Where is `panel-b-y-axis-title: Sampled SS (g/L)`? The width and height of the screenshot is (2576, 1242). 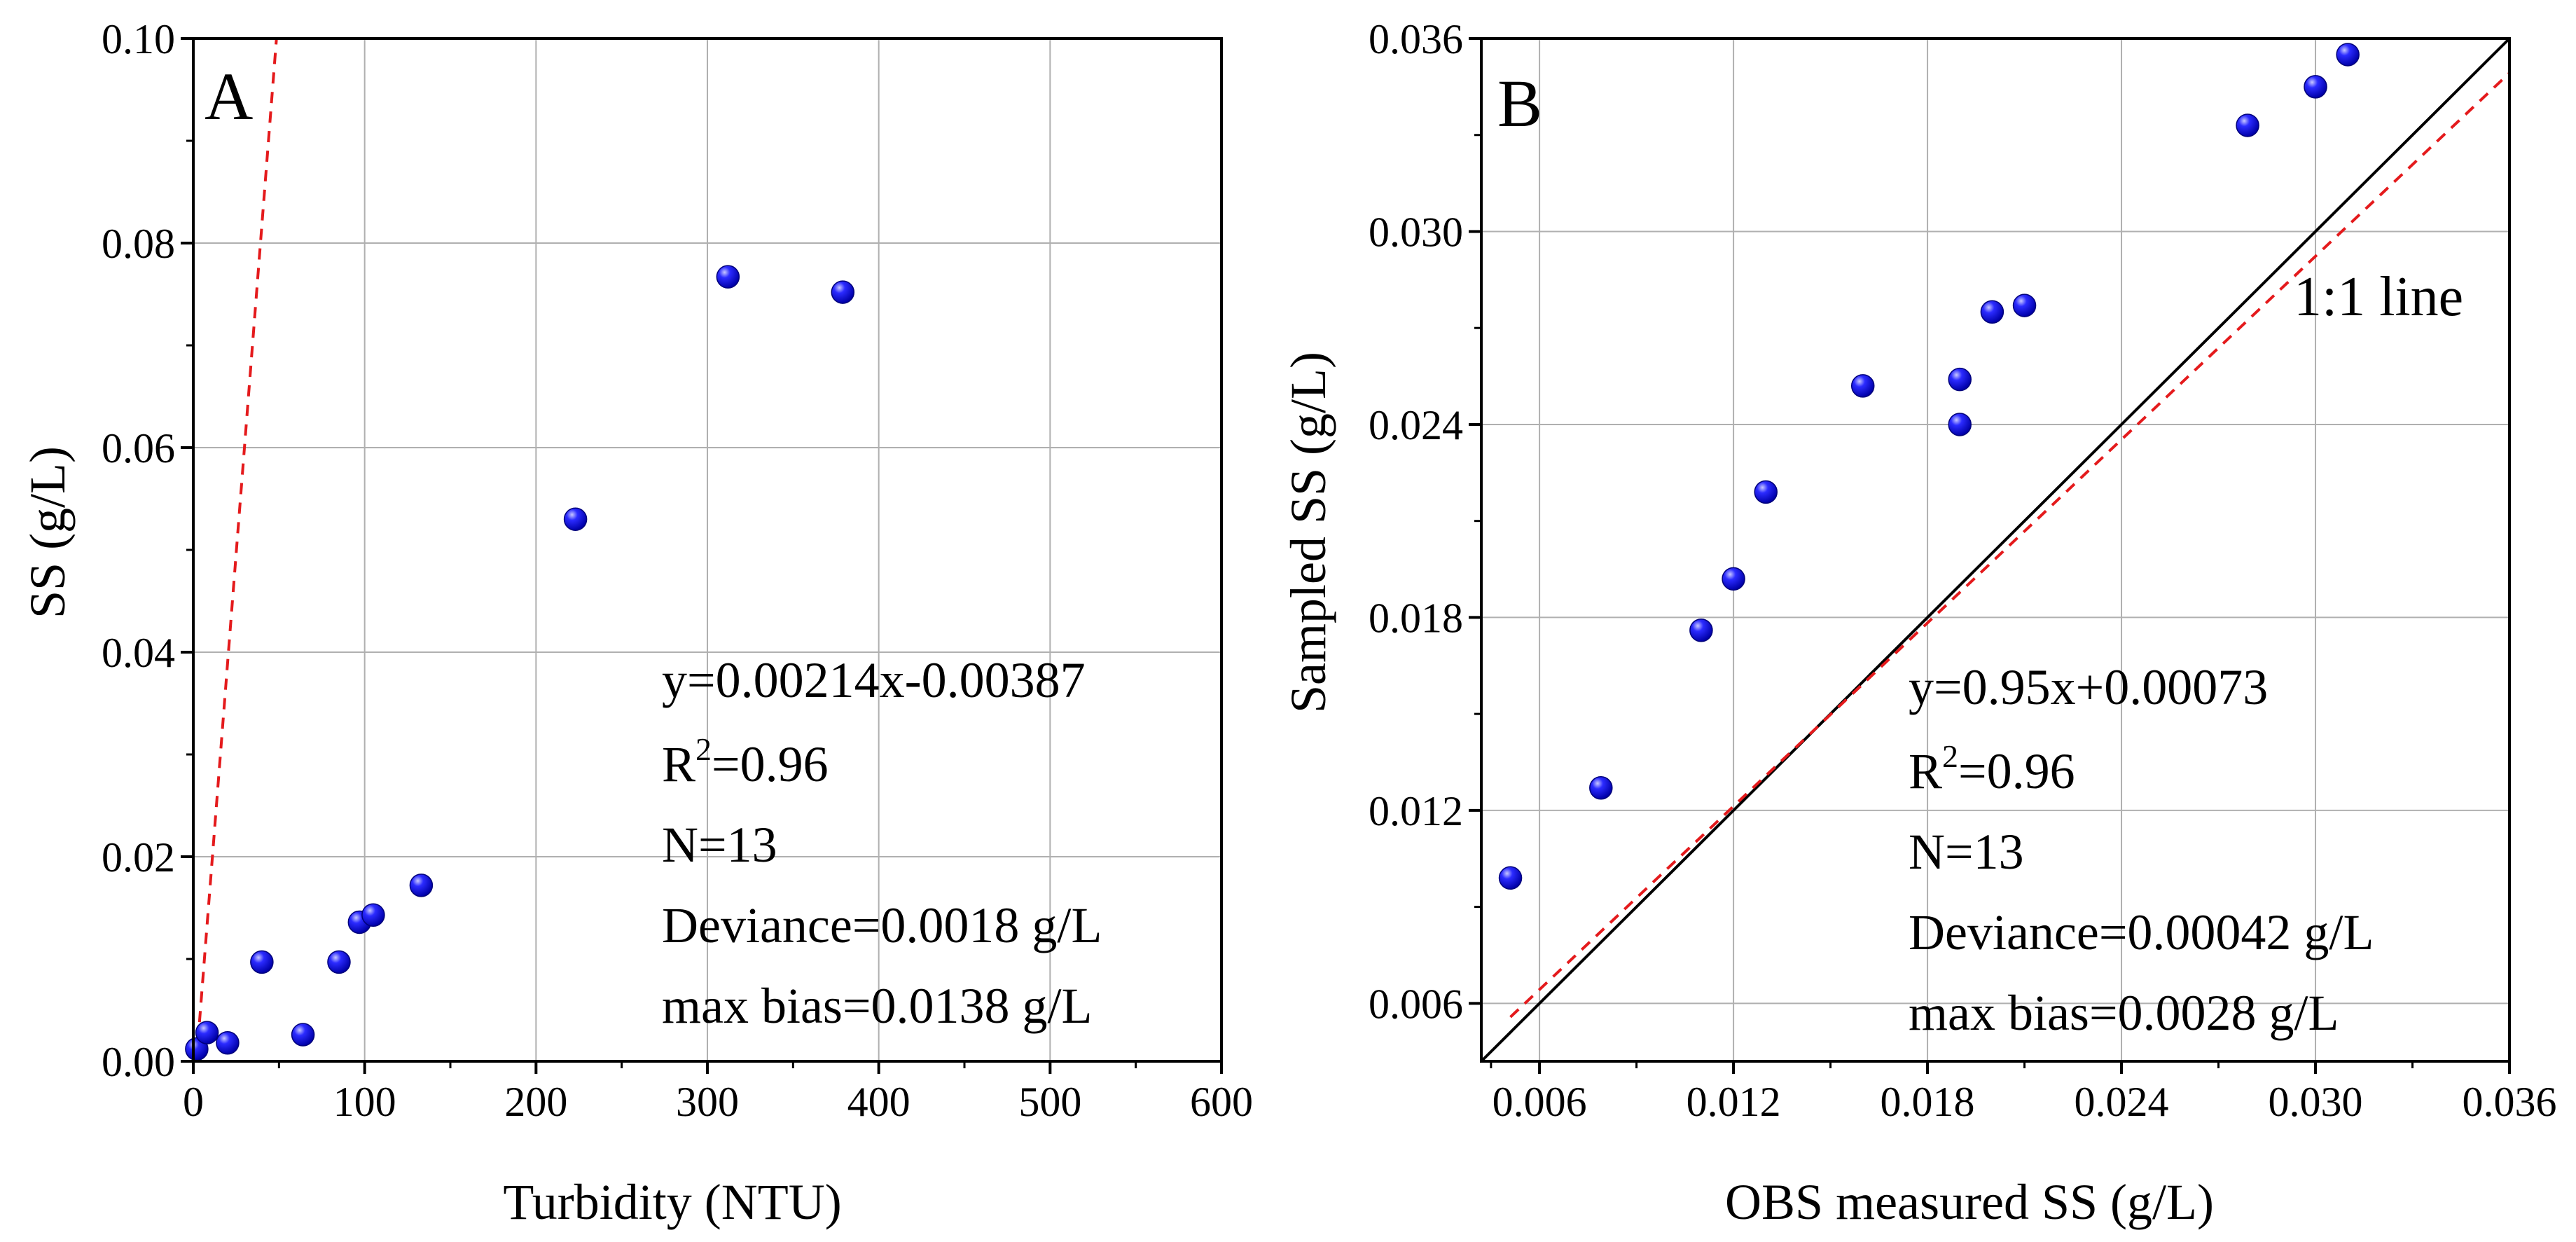
panel-b-y-axis-title: Sampled SS (g/L) is located at coordinates (1308, 532).